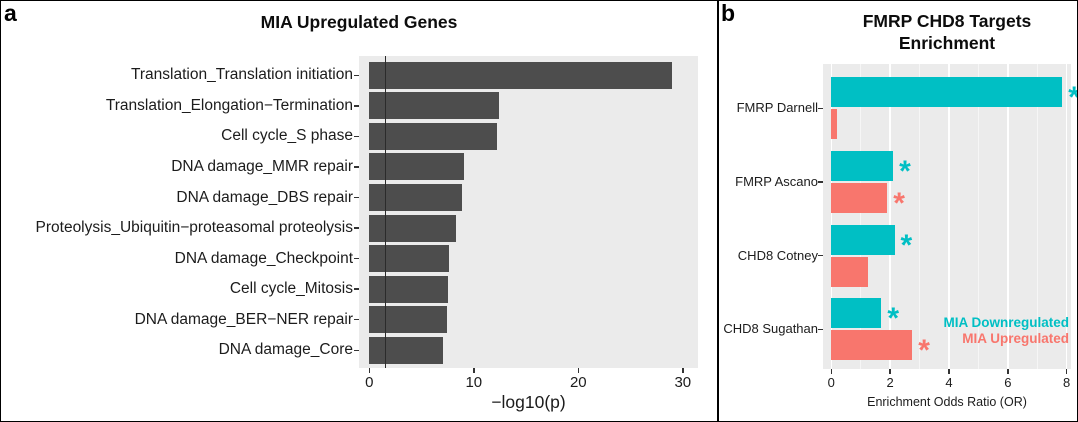 Image resolution: width=1078 pixels, height=422 pixels. I want to click on legend-item-mia-downregulated: MIA Downregulated, so click(1006, 322).